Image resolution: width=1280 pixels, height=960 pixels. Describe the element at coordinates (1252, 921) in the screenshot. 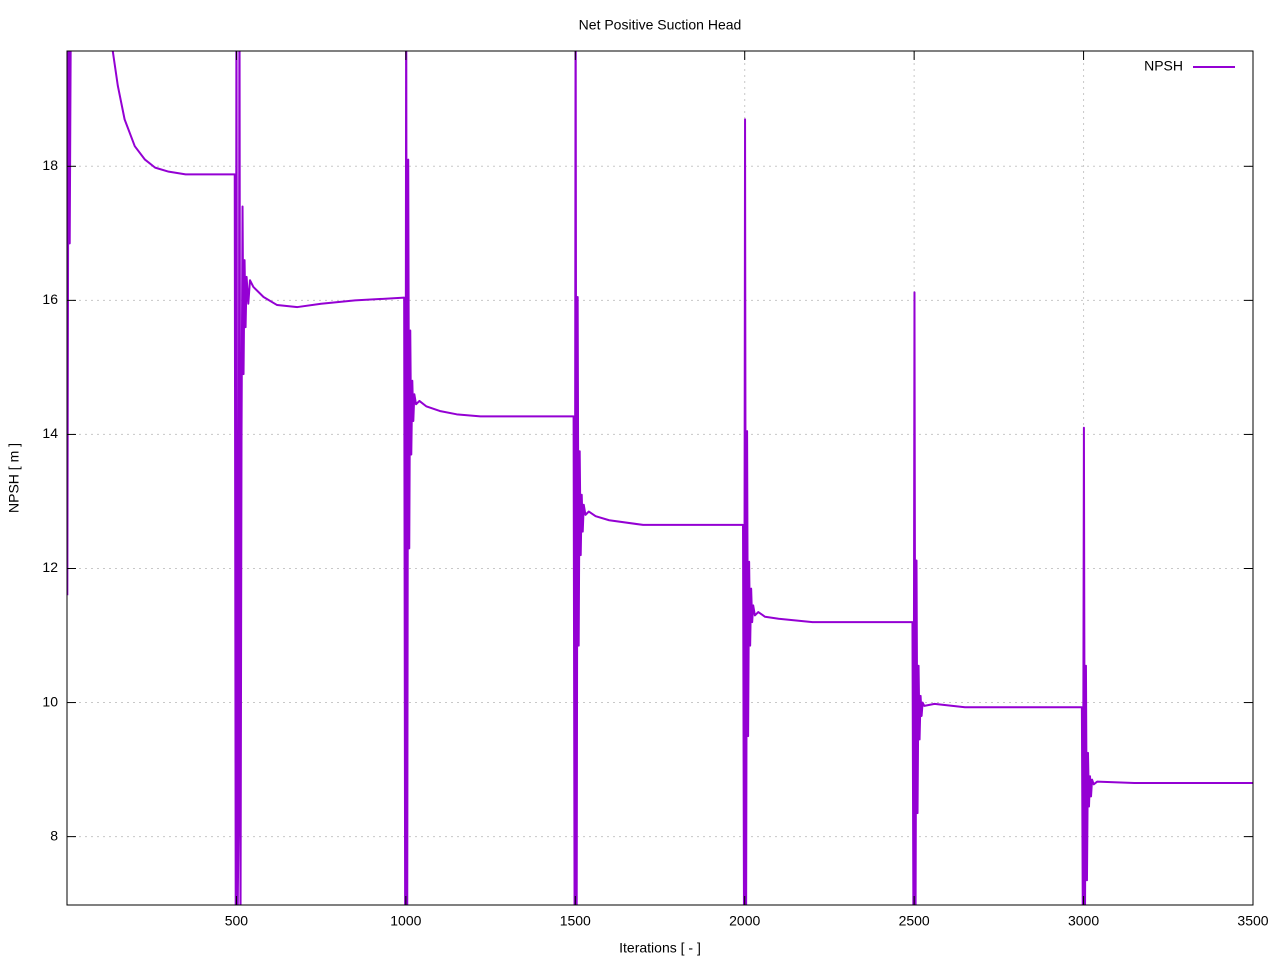

I see `x-tick-label: 3500` at that location.